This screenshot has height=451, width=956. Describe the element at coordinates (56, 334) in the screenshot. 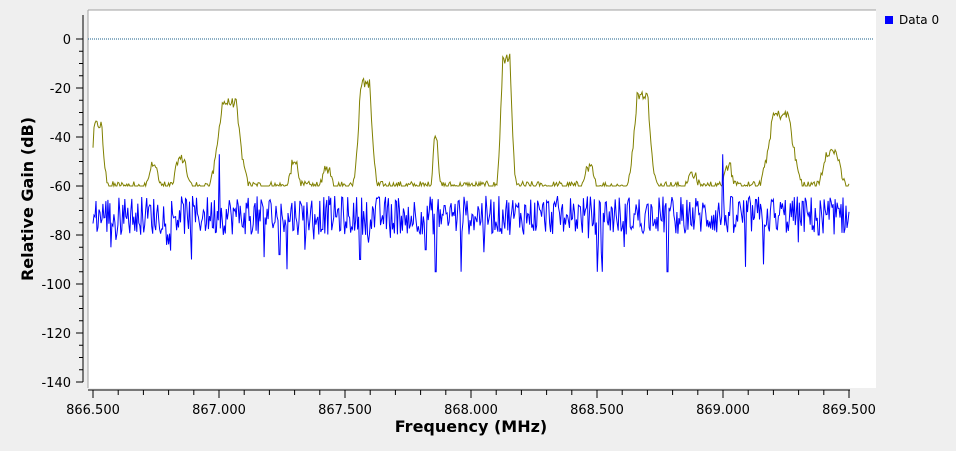

I see `y-tick-label: -120` at that location.